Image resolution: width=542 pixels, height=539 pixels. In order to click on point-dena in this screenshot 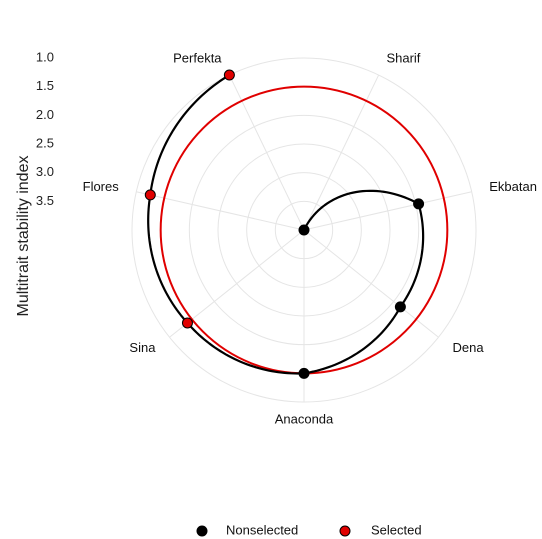, I will do `click(400, 307)`.